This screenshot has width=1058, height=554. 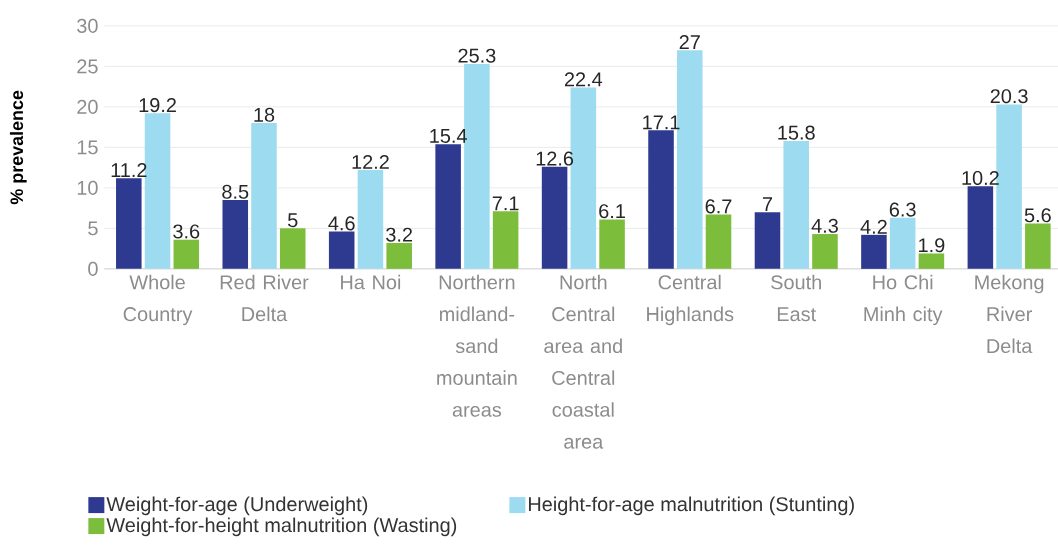 What do you see at coordinates (235, 191) in the screenshot?
I see `data-label: 8.5` at bounding box center [235, 191].